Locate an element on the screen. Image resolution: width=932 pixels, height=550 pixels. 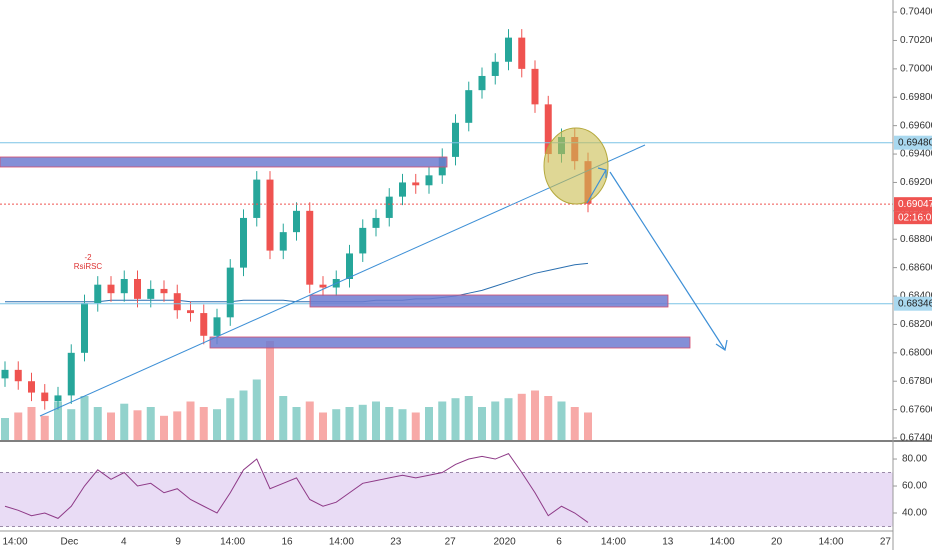
x-tick-label: 9 is located at coordinates (178, 542).